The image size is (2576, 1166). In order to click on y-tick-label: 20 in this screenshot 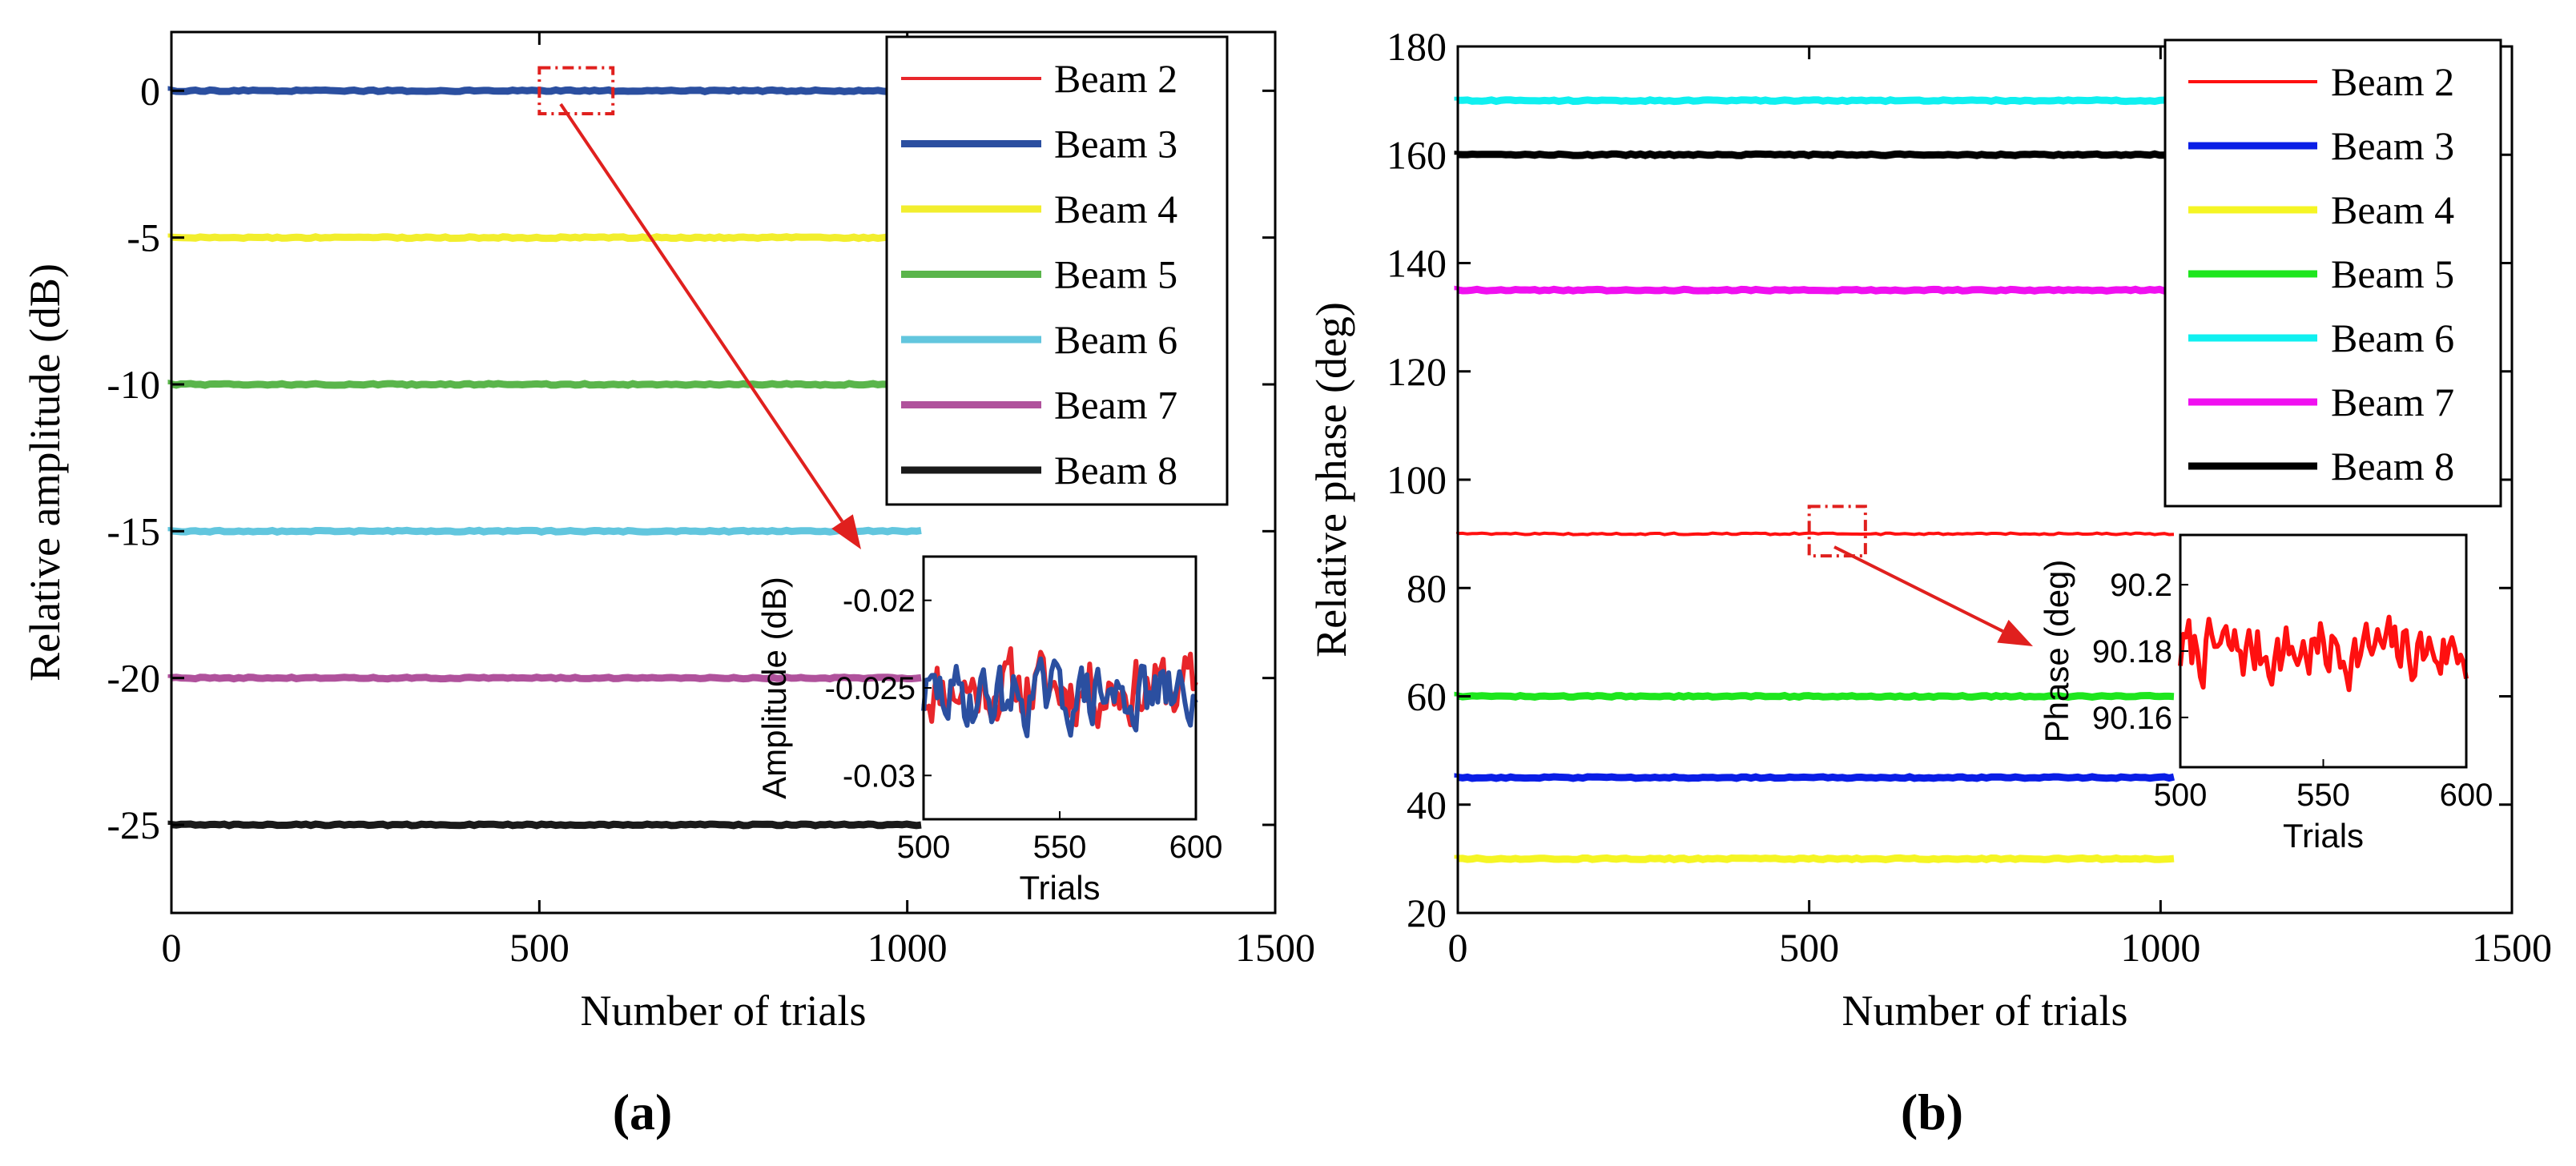, I will do `click(1427, 913)`.